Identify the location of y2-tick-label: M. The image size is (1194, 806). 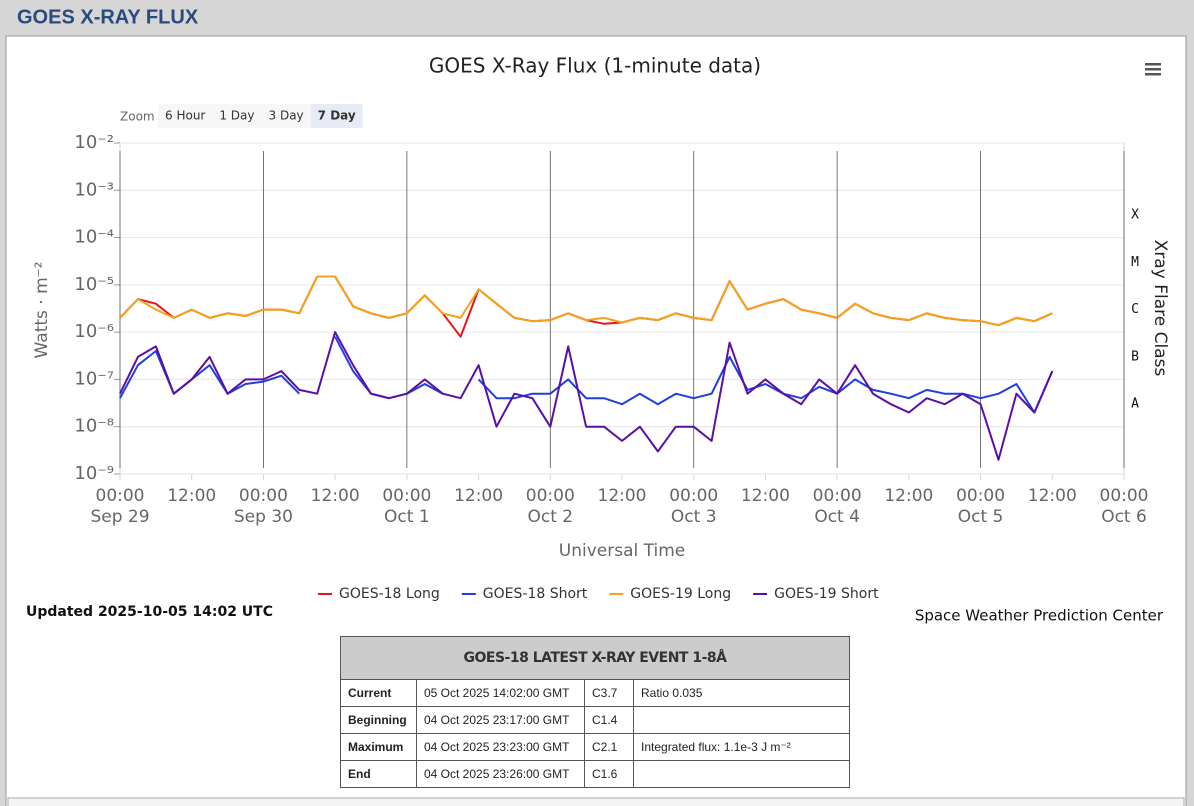
(1135, 262).